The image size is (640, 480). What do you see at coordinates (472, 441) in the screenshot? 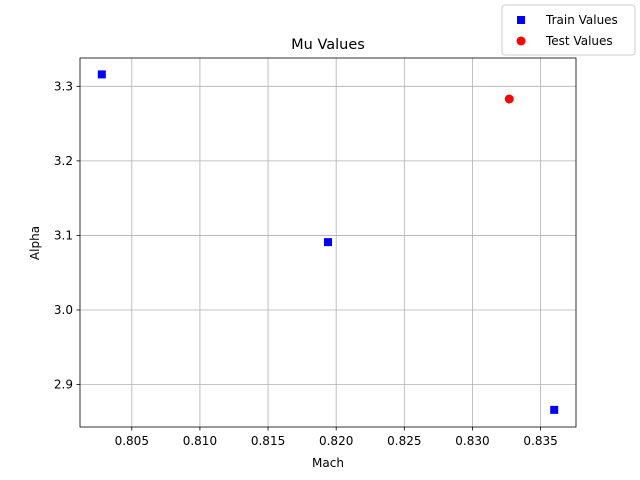
I see `x-tick-label: 0.830` at bounding box center [472, 441].